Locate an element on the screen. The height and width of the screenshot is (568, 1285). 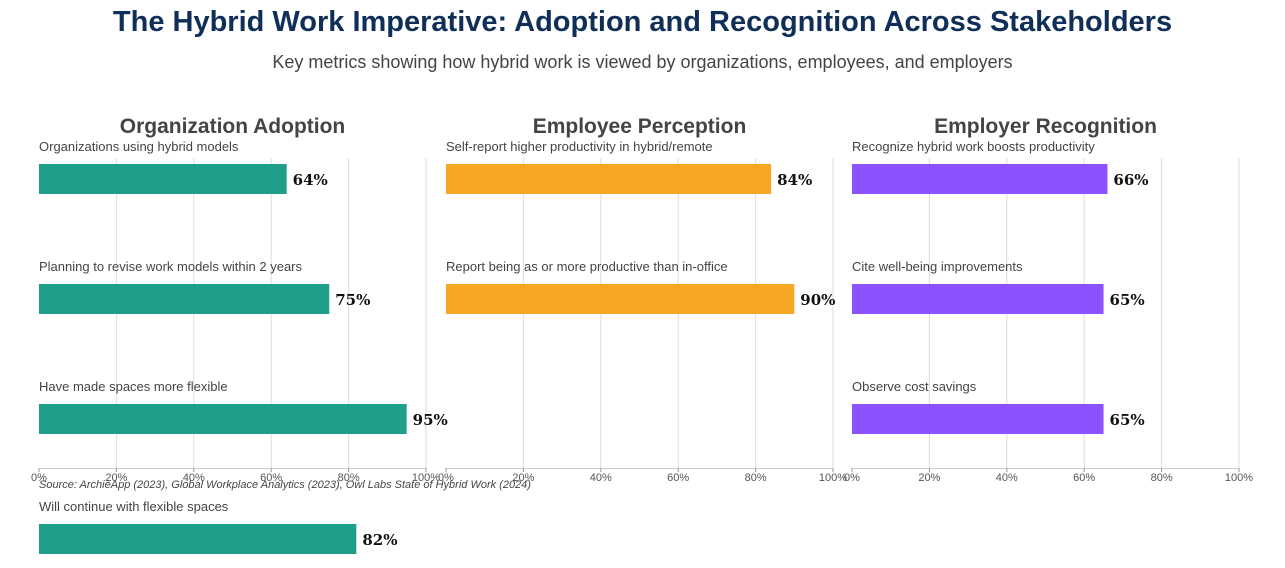
category-label: Have made spaces more flexible is located at coordinates (133, 386).